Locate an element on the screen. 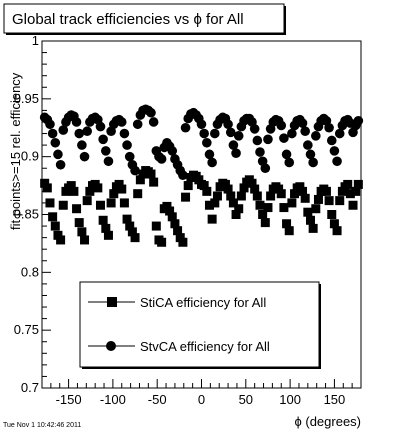 The height and width of the screenshot is (433, 400). chart-title: Global track efficiencies vs ϕ for All is located at coordinates (128, 19).